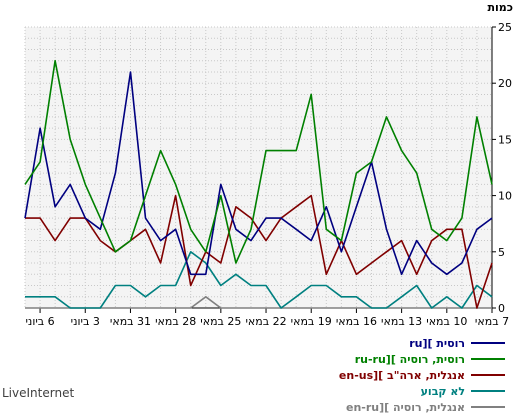 This screenshot has height=415, width=520. I want to click on x-tick-label: 7 במאי, so click(492, 321).